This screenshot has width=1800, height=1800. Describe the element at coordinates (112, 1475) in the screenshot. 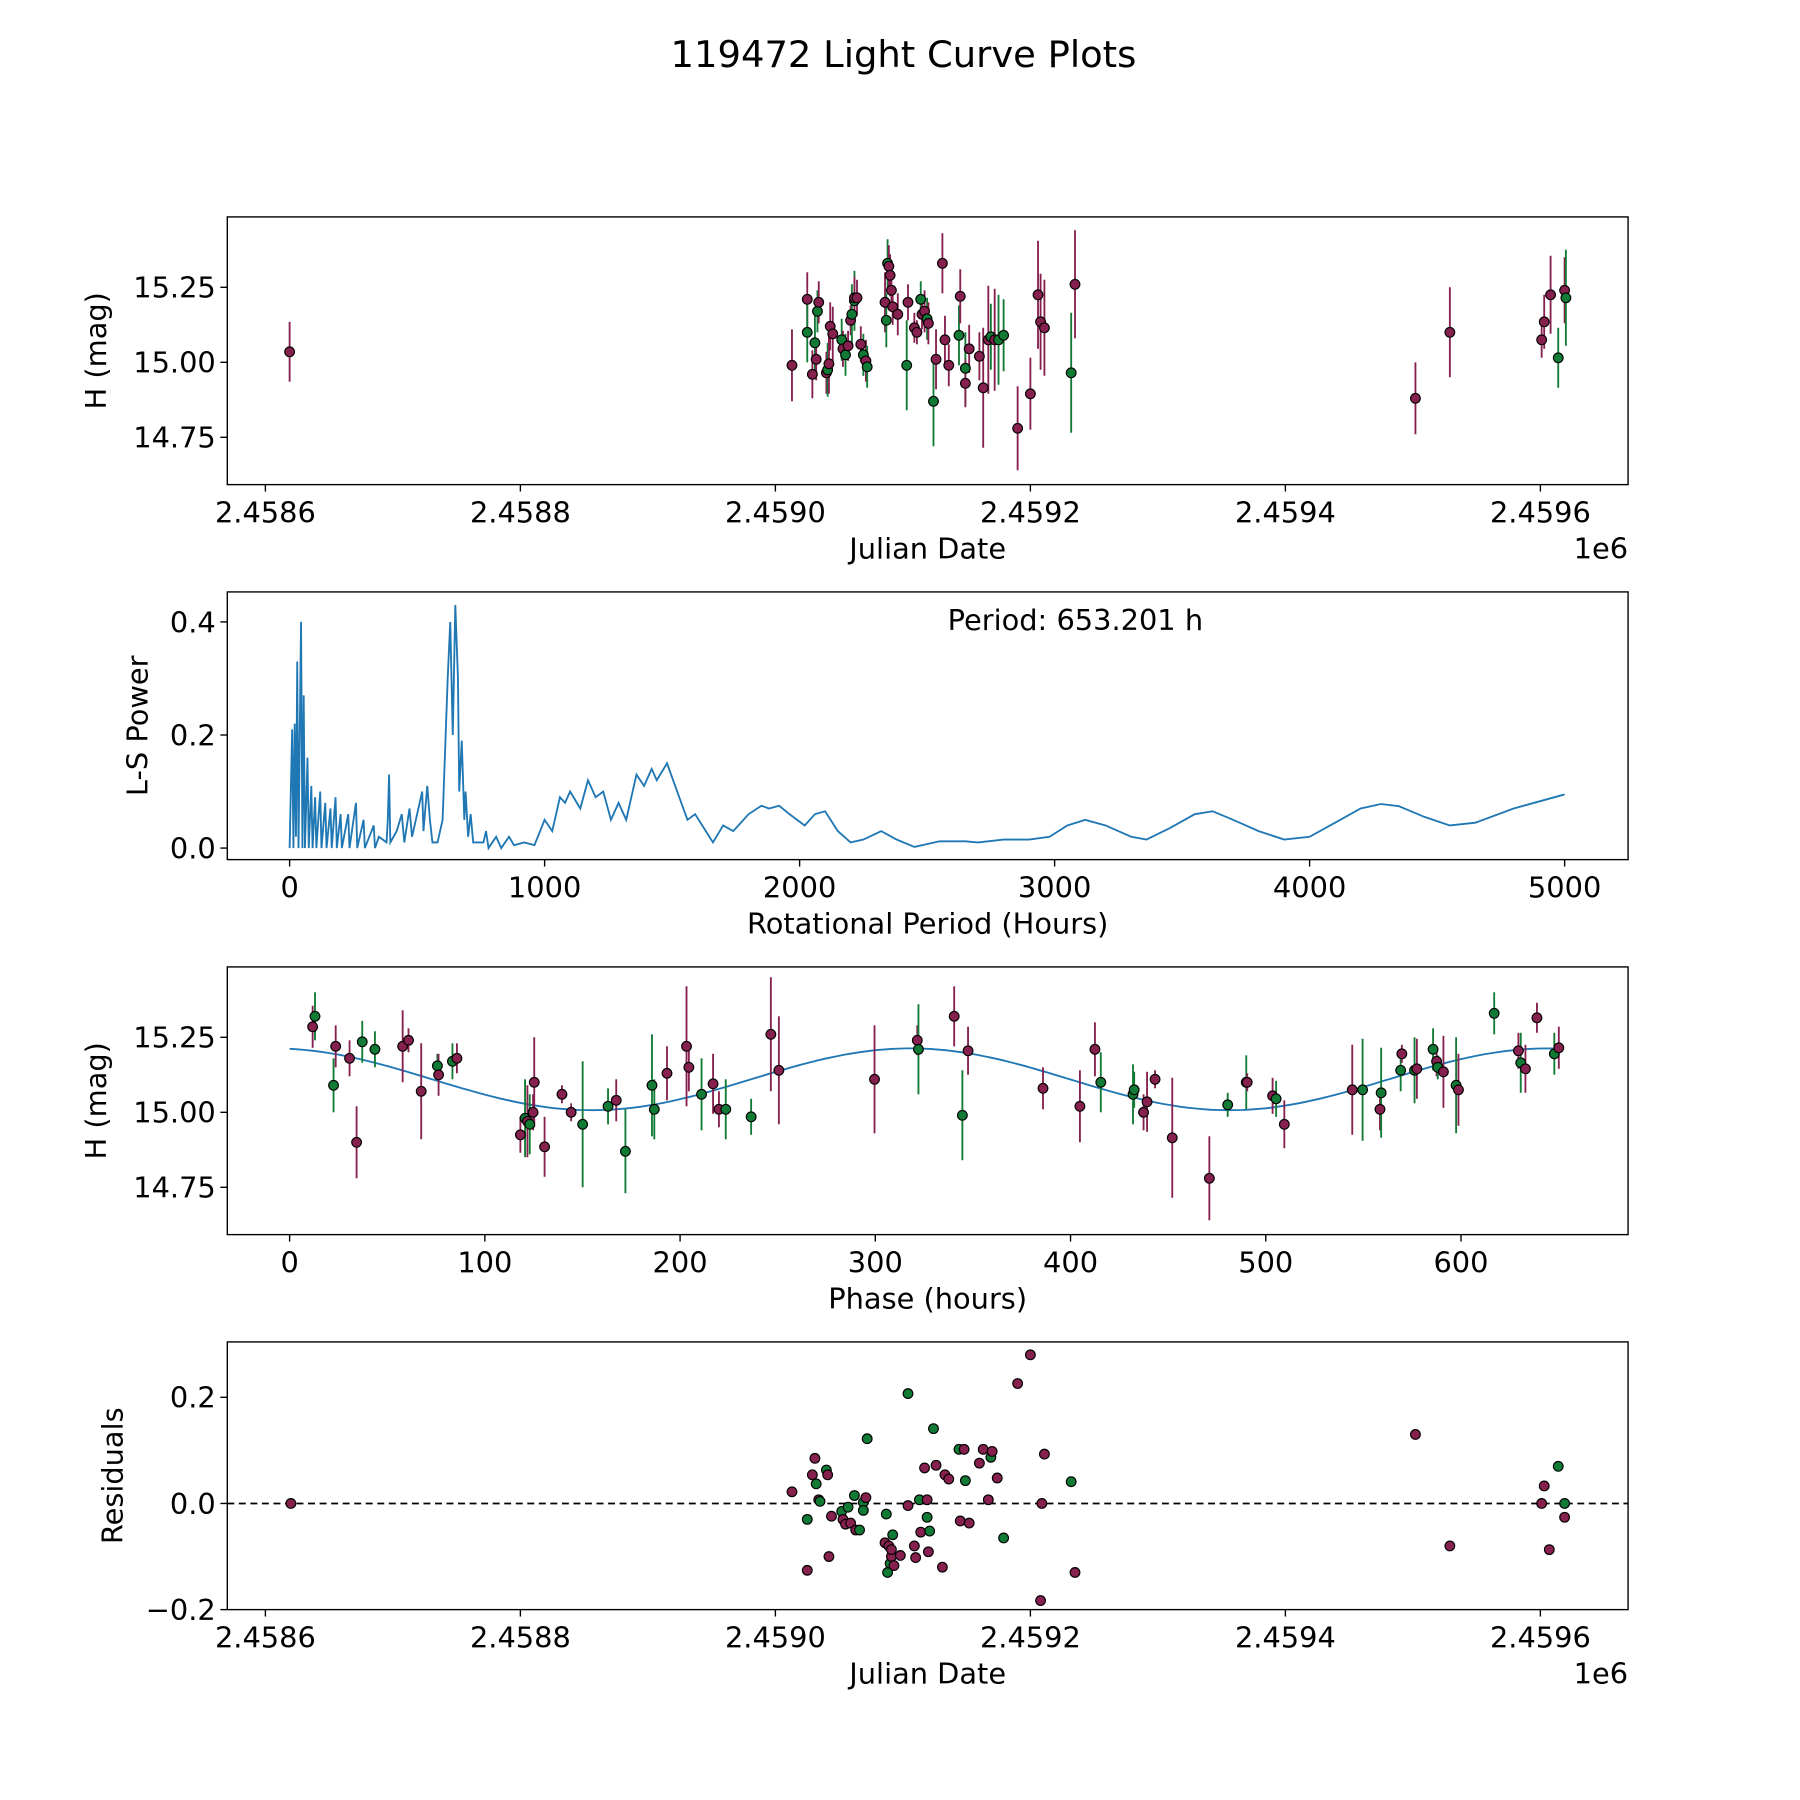

I see `y-axis-label: Residuals` at that location.